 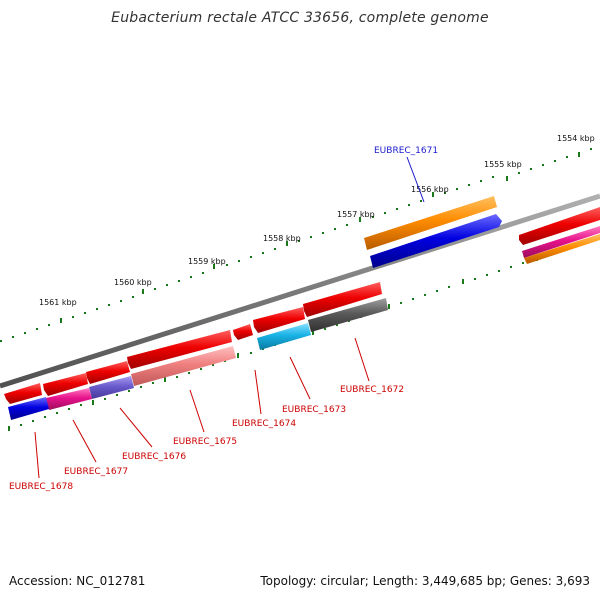 I want to click on gene-label-1675: EUBREC_1675, so click(x=205, y=442).